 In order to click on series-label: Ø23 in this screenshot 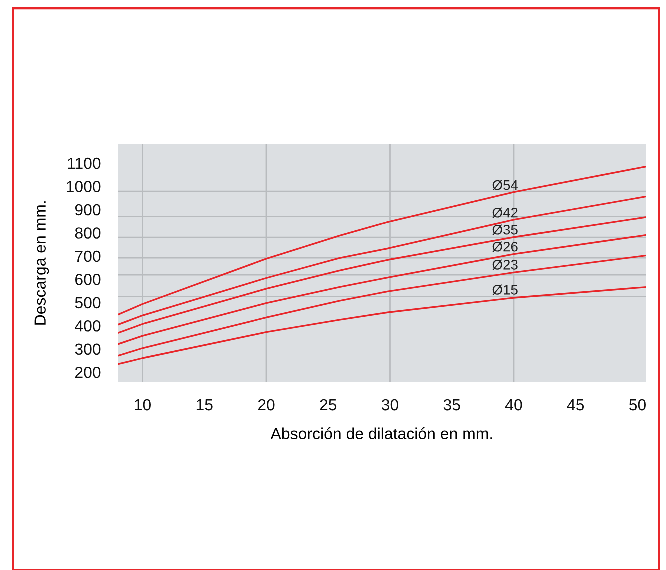, I will do `click(505, 265)`.